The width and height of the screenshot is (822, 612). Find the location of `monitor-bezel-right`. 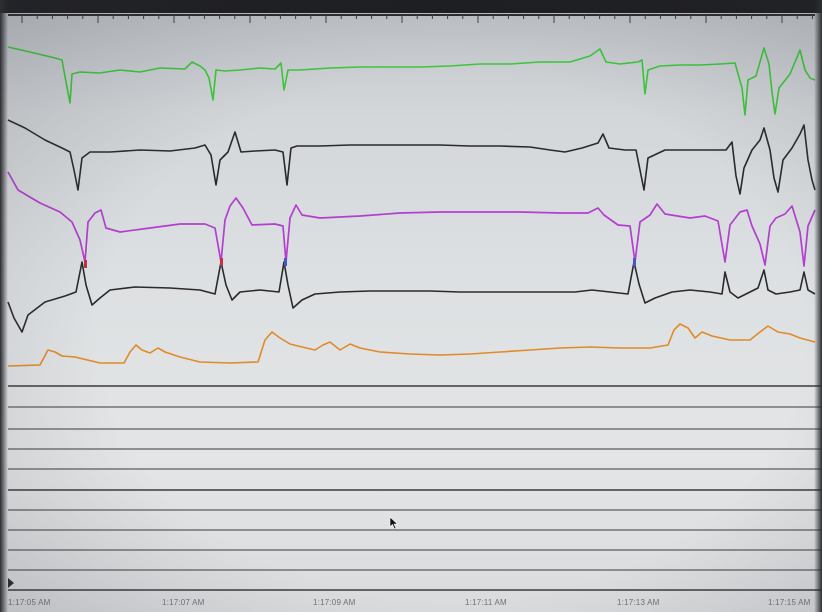

monitor-bezel-right is located at coordinates (818, 306).